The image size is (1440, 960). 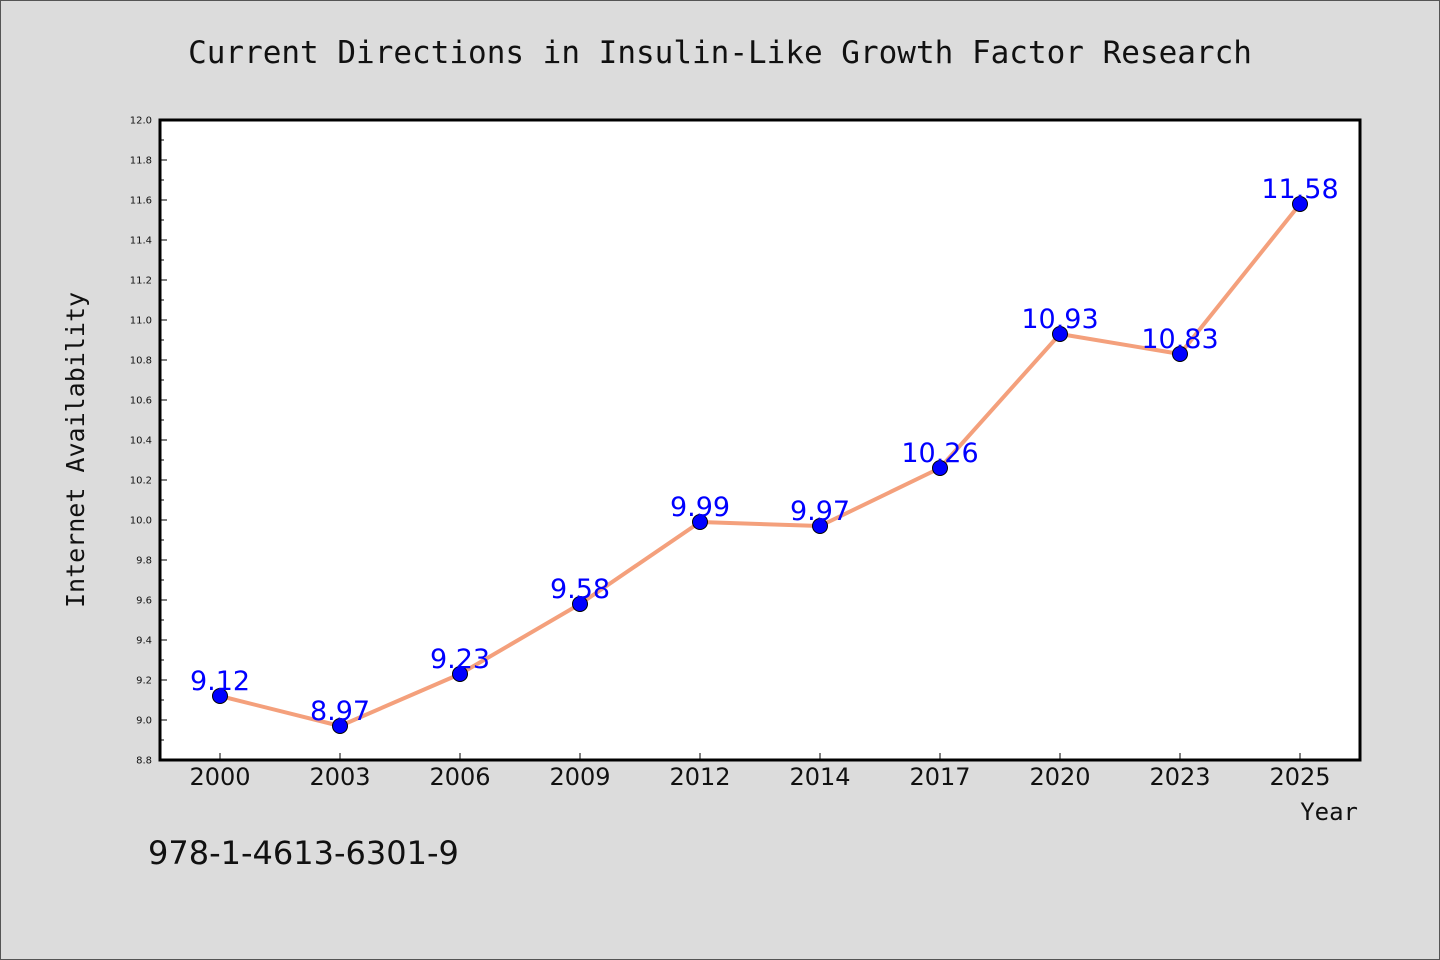 What do you see at coordinates (820, 511) in the screenshot?
I see `data-label: 9.97` at bounding box center [820, 511].